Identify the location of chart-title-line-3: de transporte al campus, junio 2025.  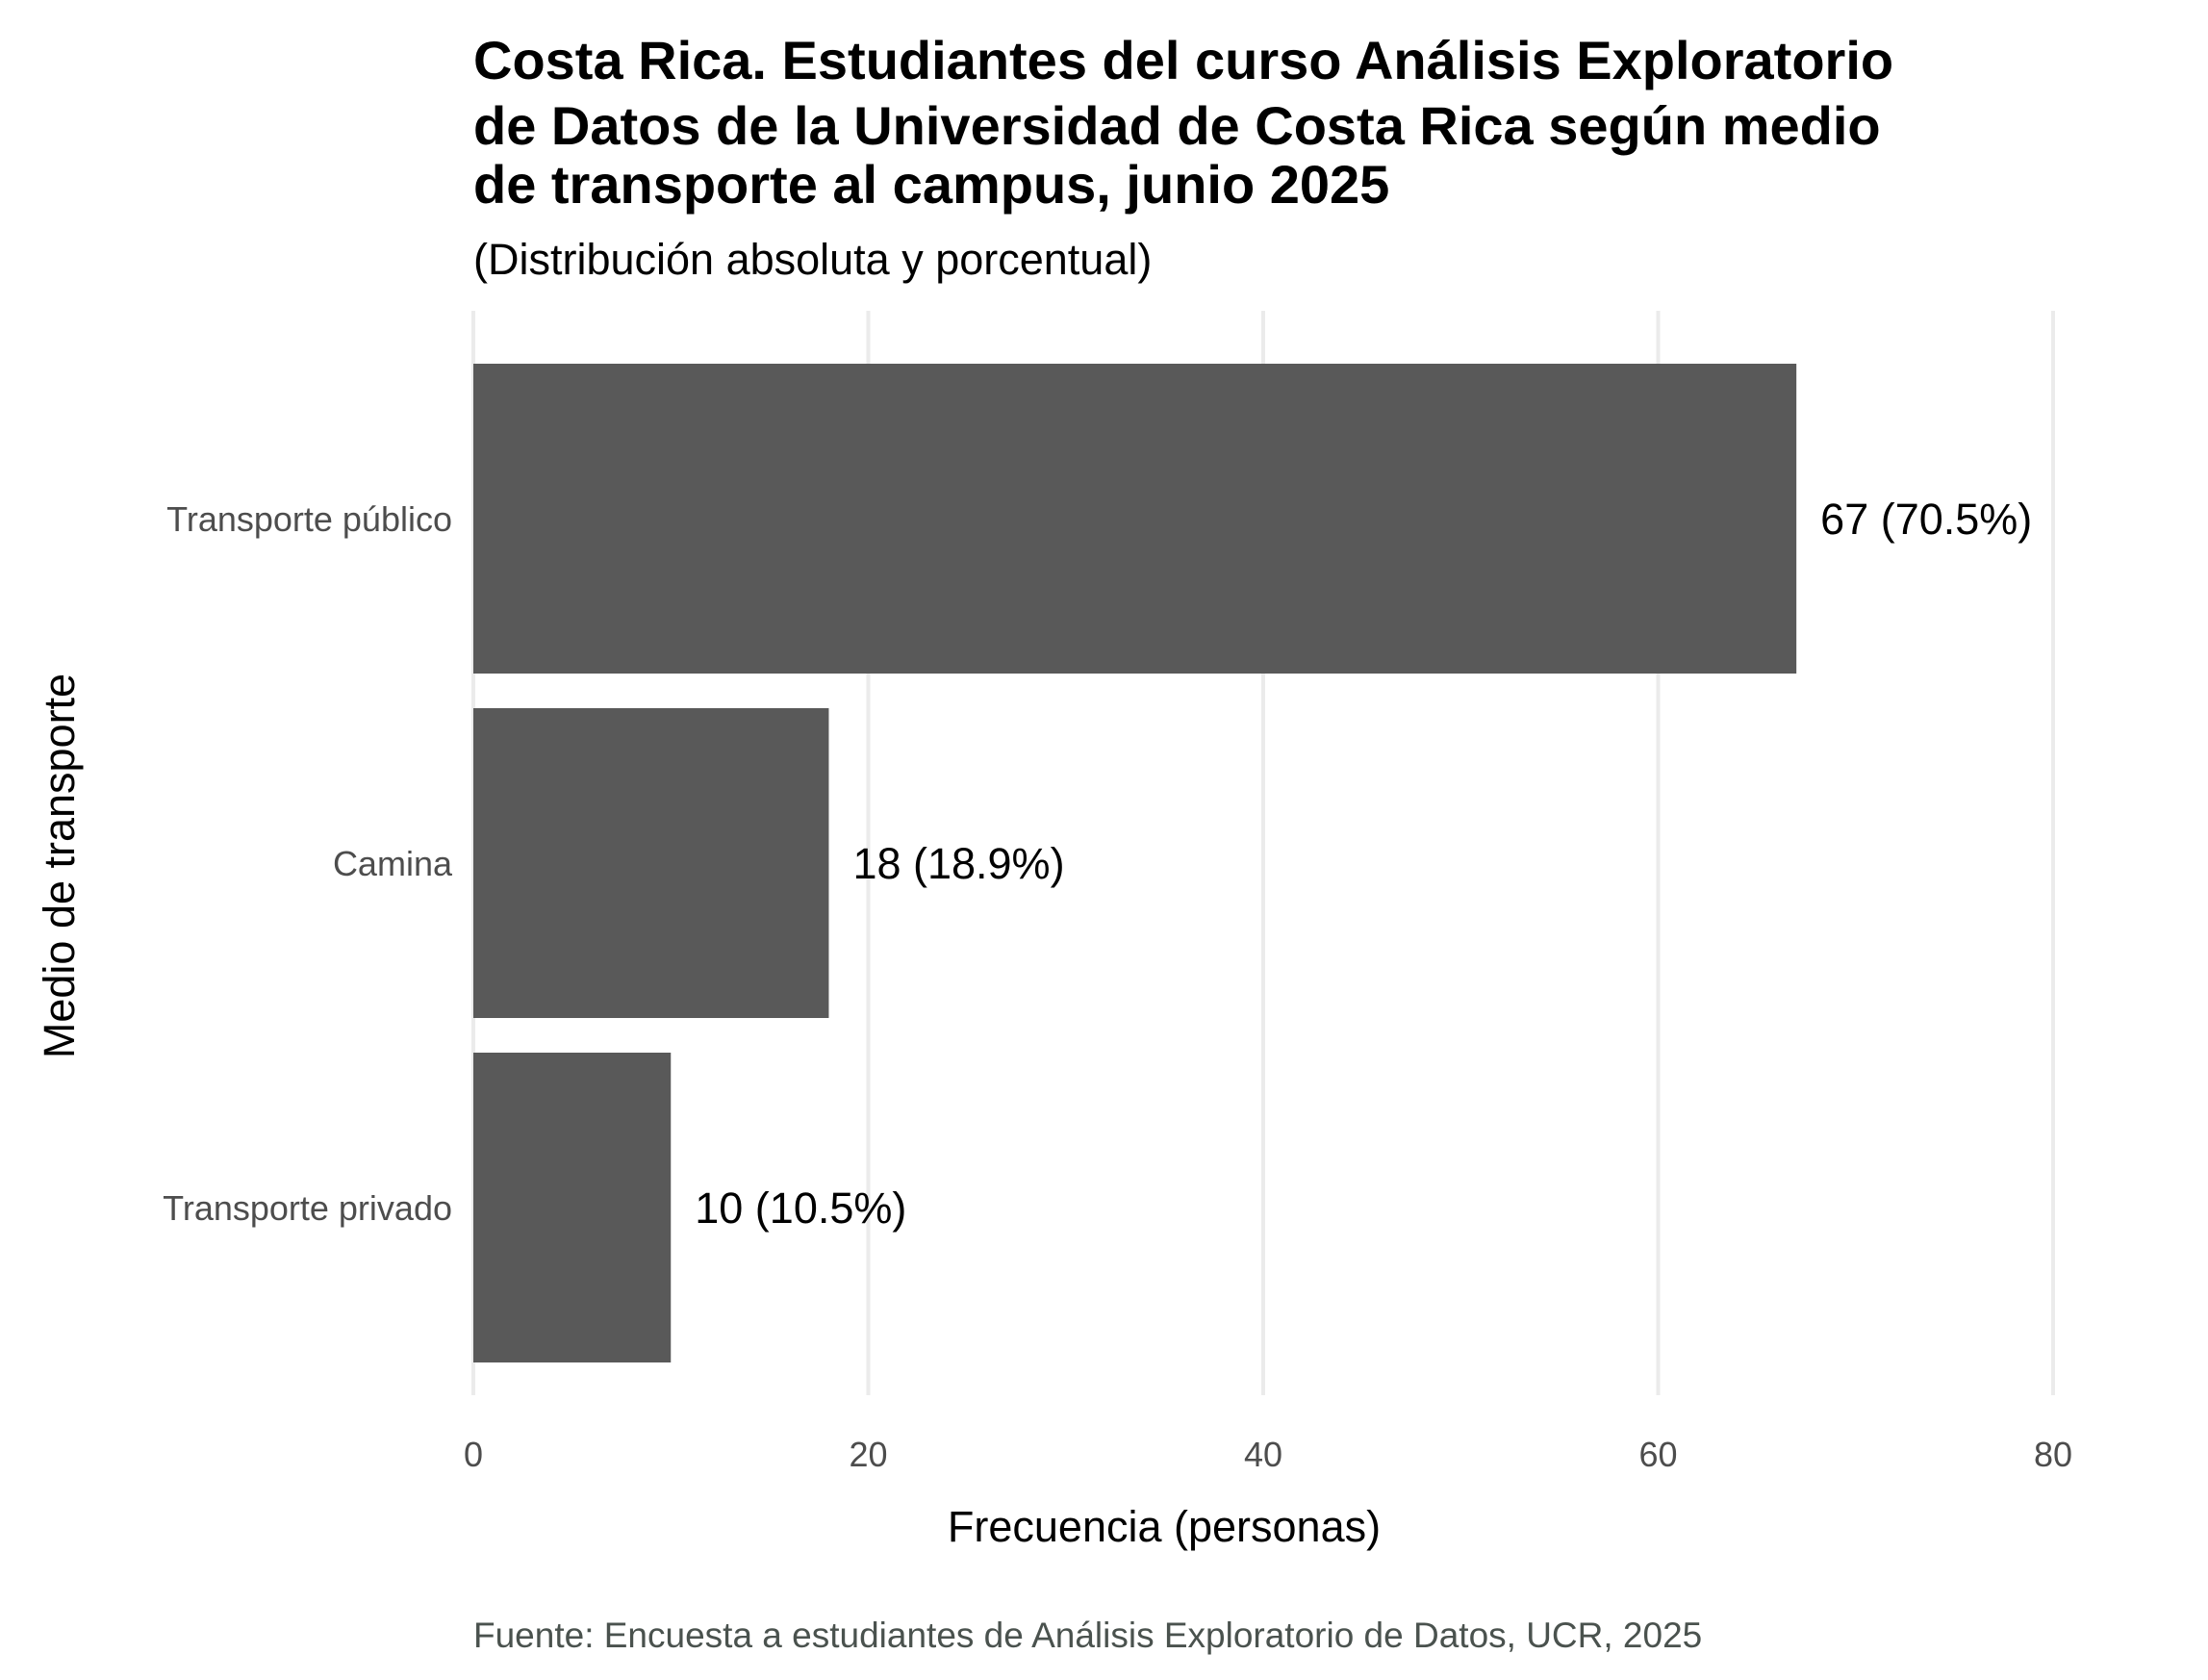
(931, 185).